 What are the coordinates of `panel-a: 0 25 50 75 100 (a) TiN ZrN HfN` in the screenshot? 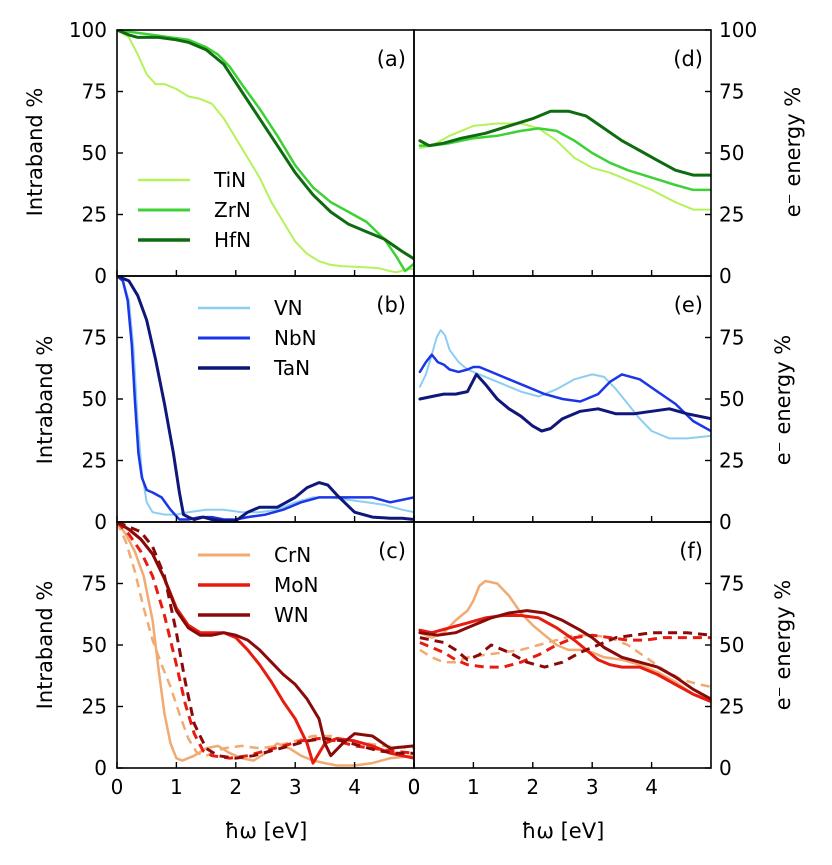 It's located at (242, 153).